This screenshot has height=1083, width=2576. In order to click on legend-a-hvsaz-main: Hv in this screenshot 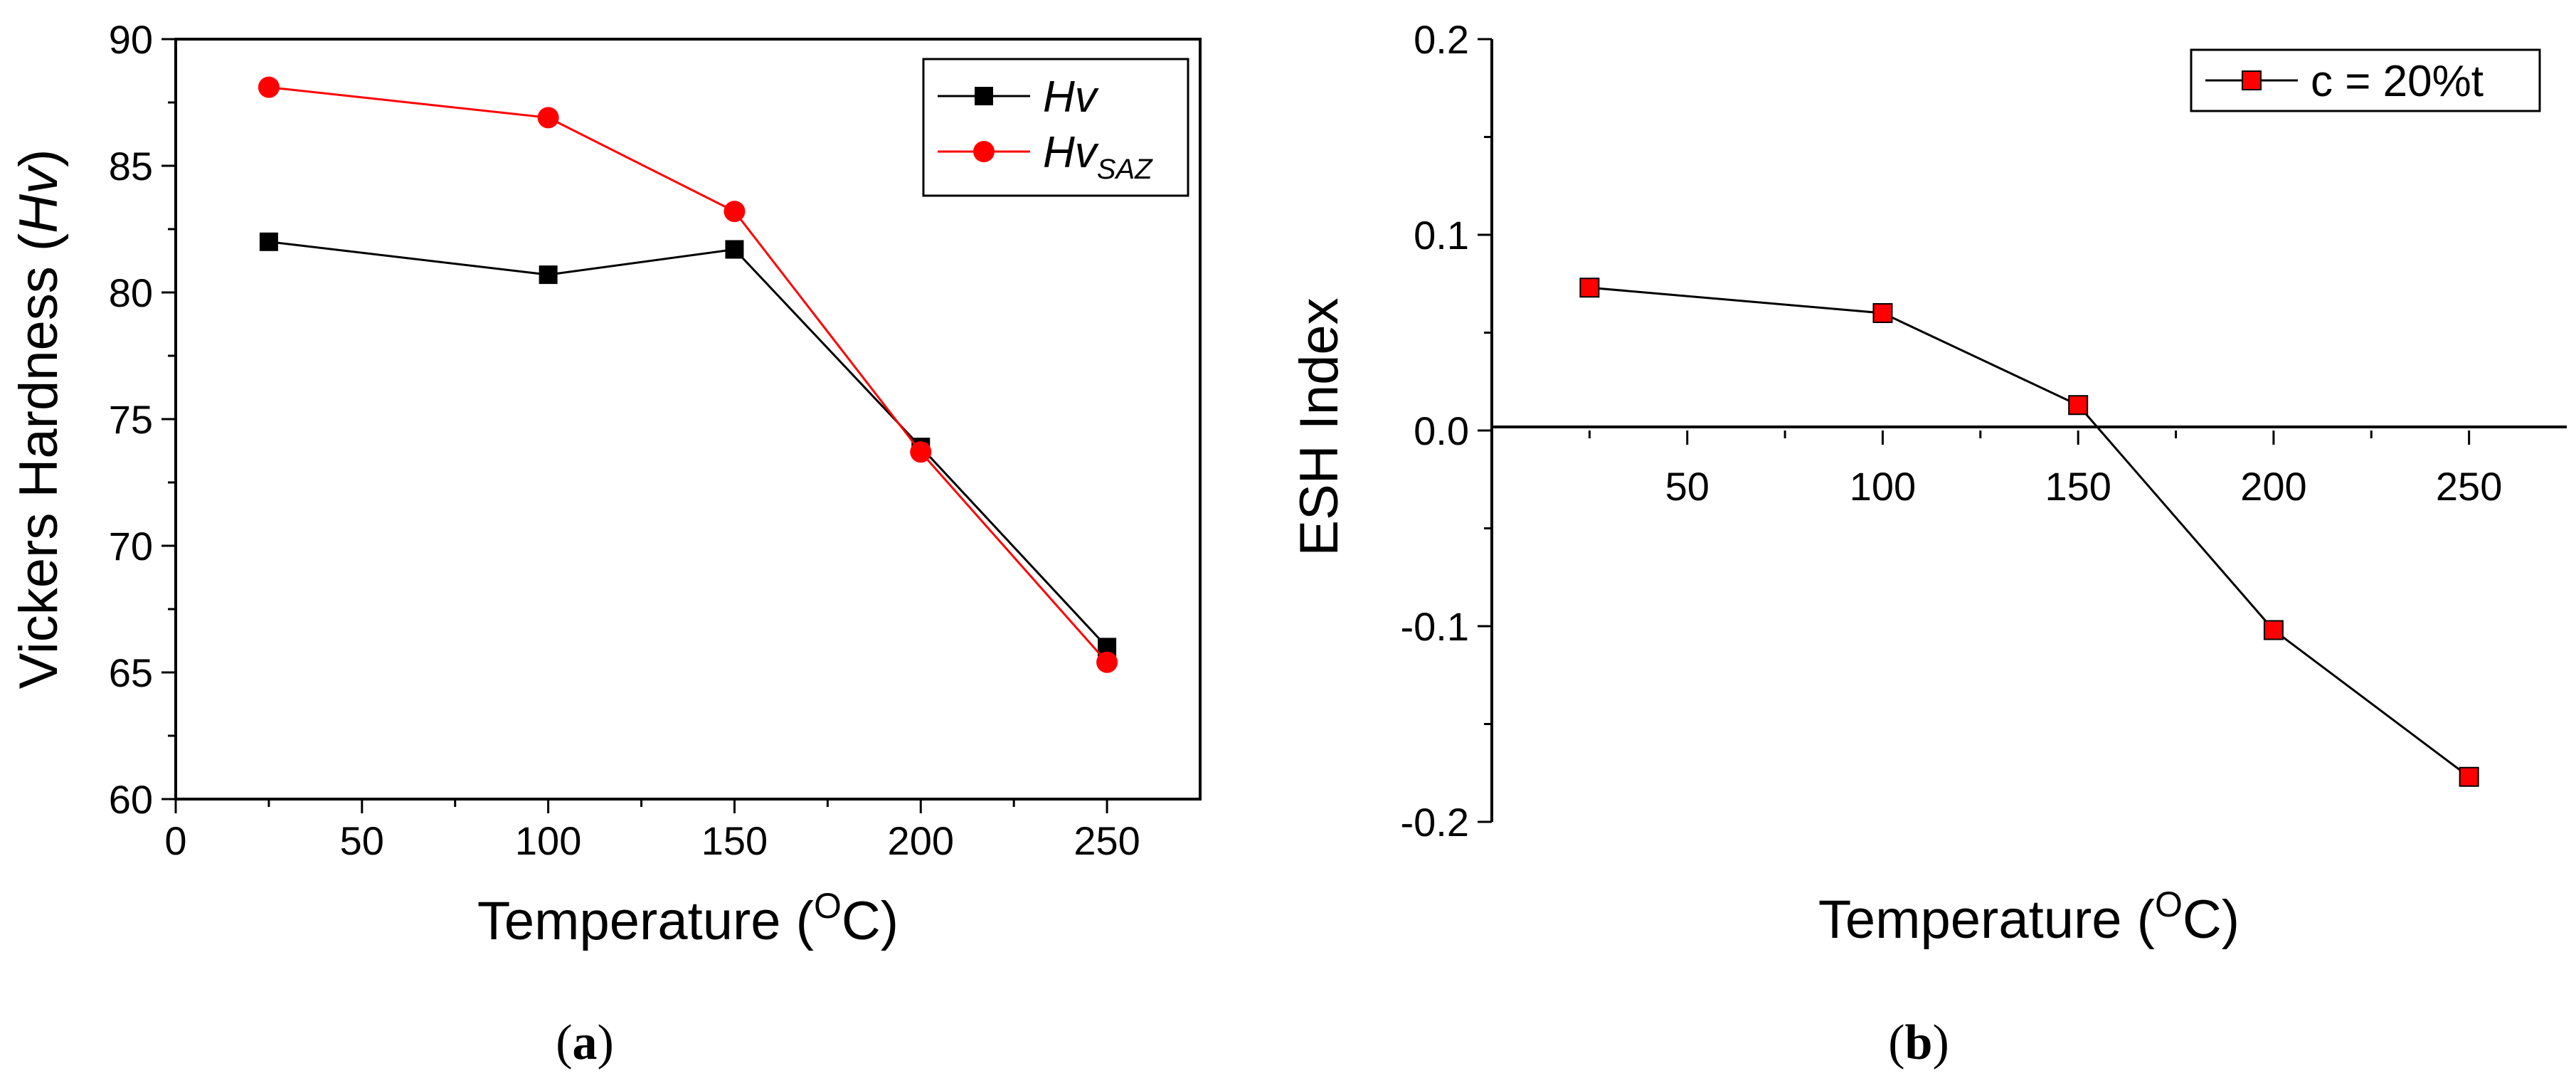, I will do `click(1071, 152)`.